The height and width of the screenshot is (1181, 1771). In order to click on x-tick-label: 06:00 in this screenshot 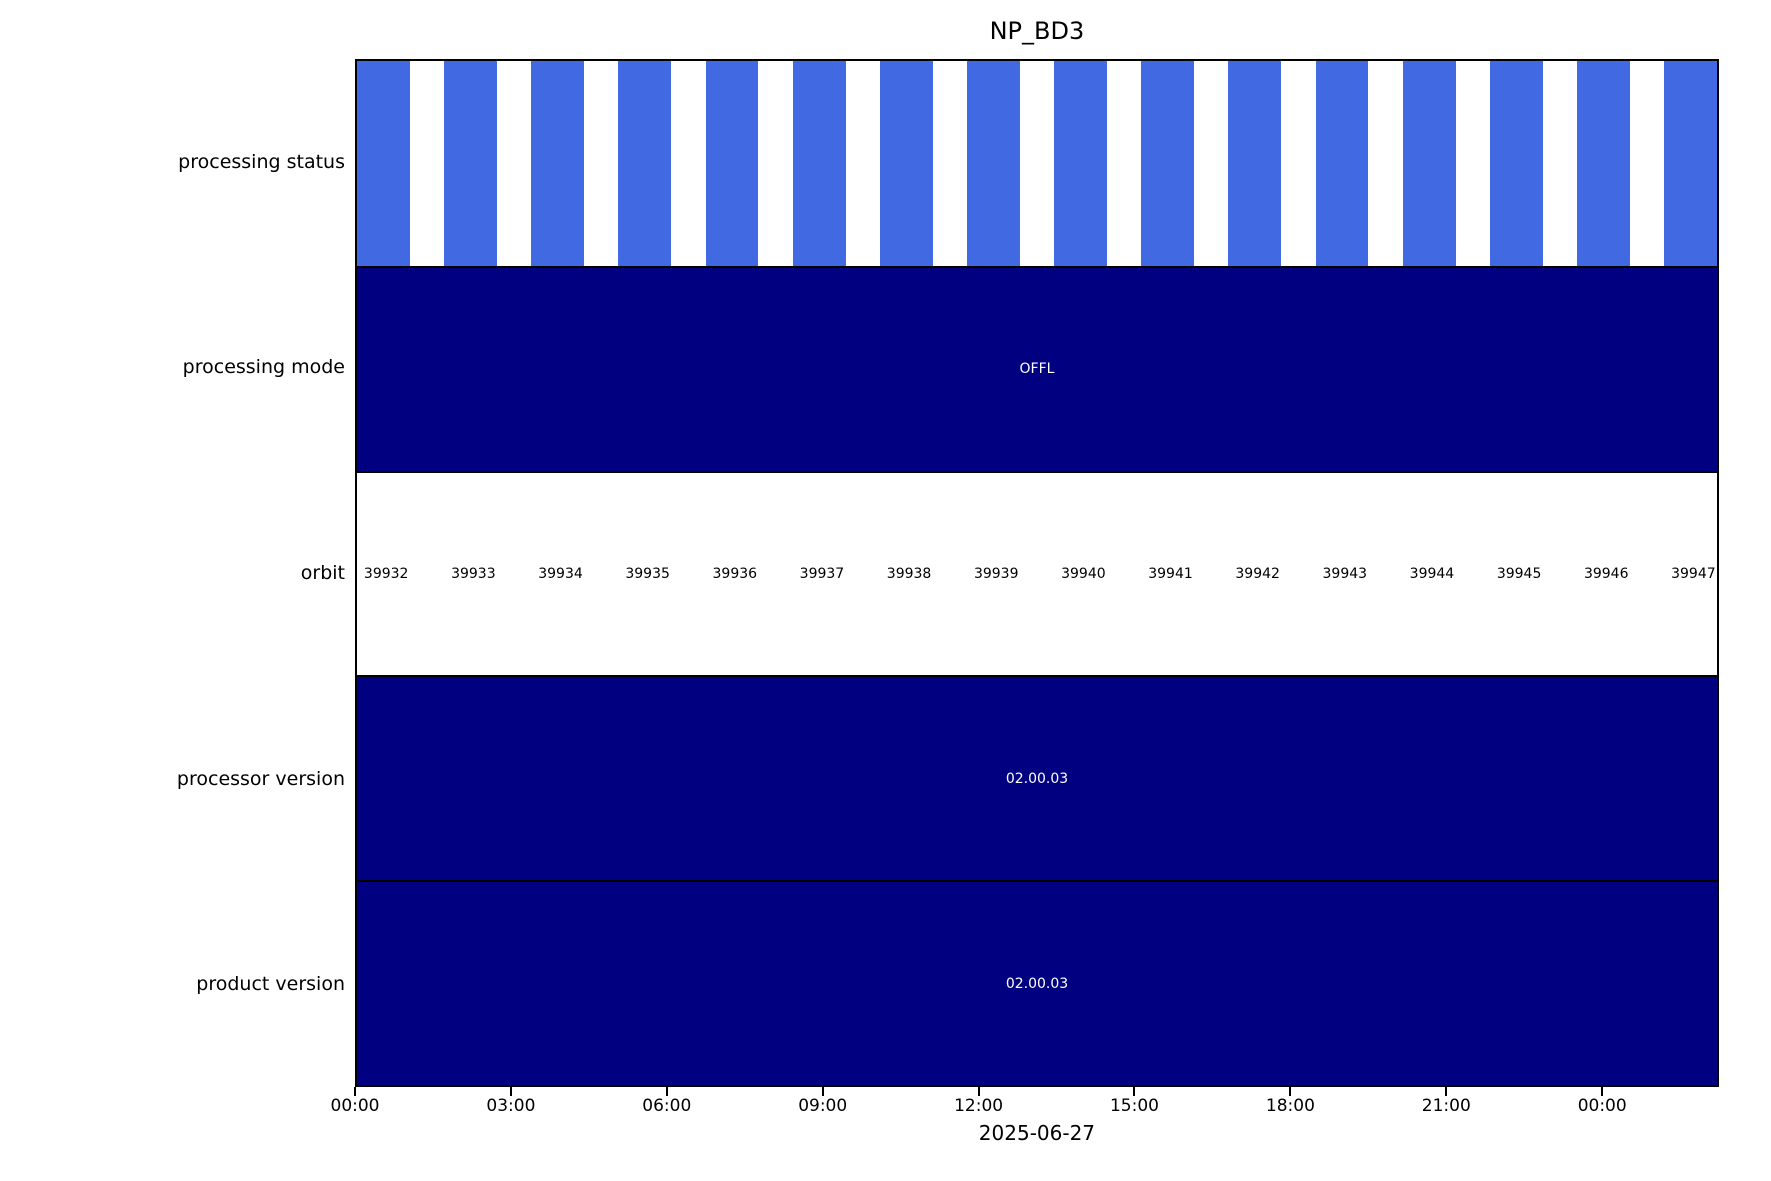, I will do `click(667, 1106)`.